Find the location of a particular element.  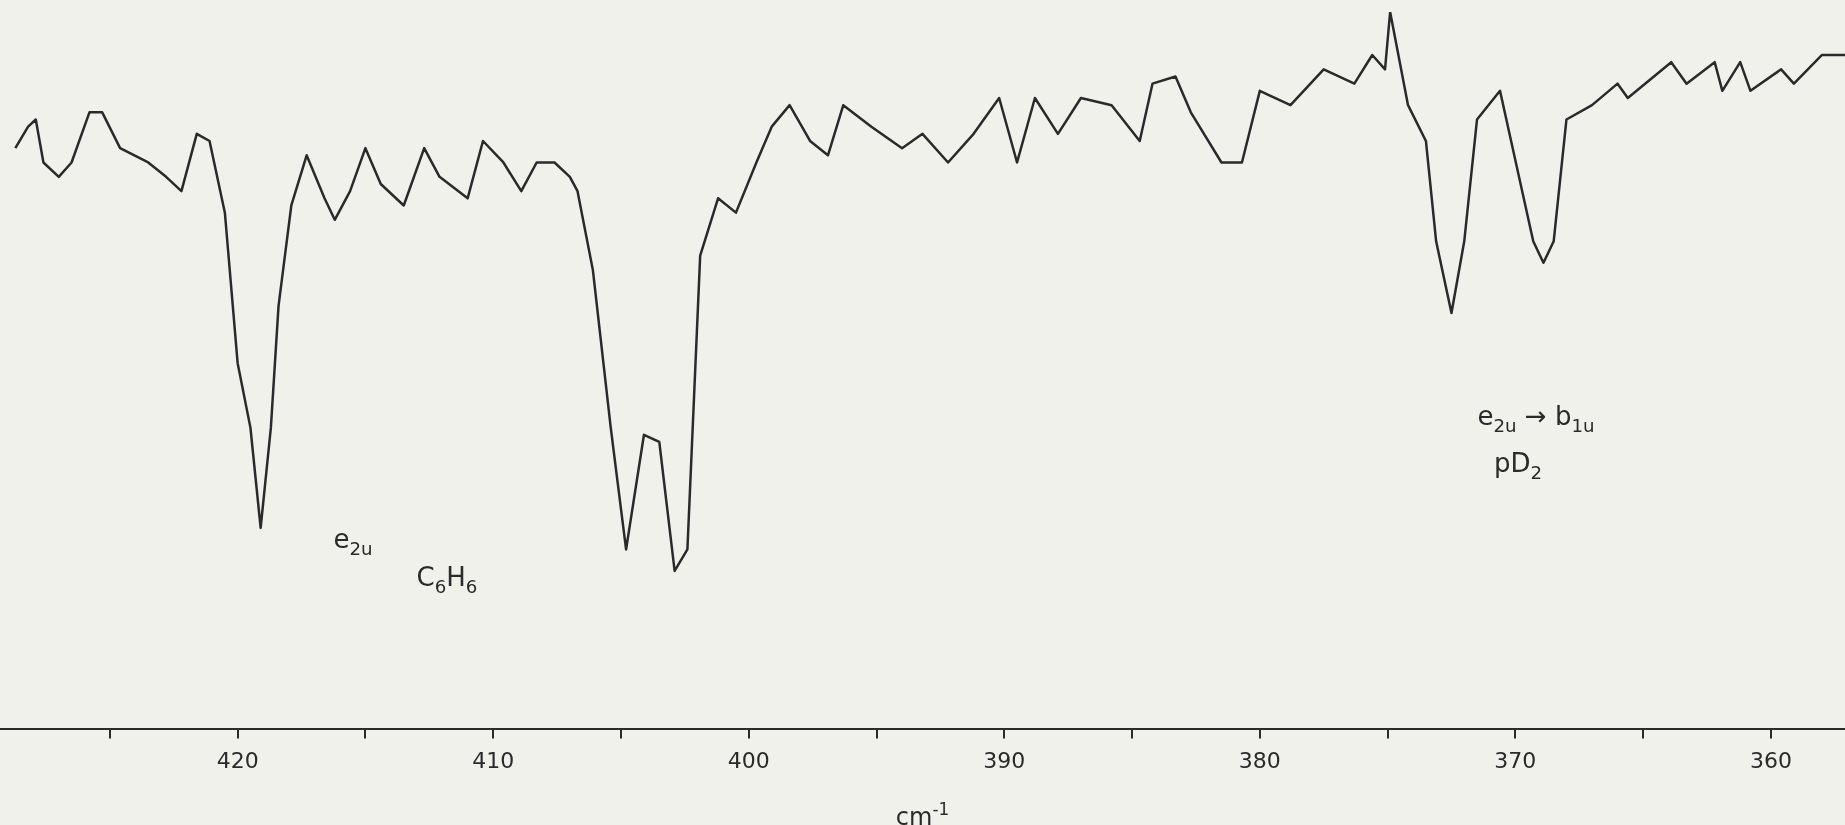

x-tick-label: 400 is located at coordinates (748, 760).